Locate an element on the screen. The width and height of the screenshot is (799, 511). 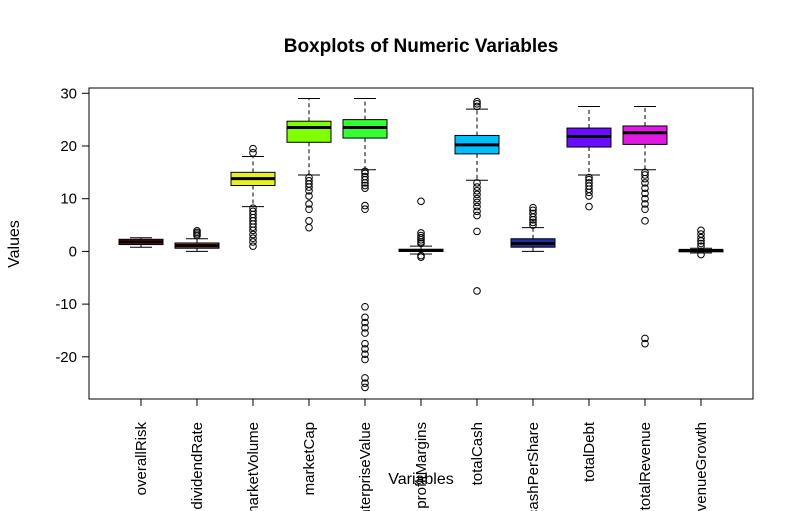
box-marketVolume is located at coordinates (253, 197).